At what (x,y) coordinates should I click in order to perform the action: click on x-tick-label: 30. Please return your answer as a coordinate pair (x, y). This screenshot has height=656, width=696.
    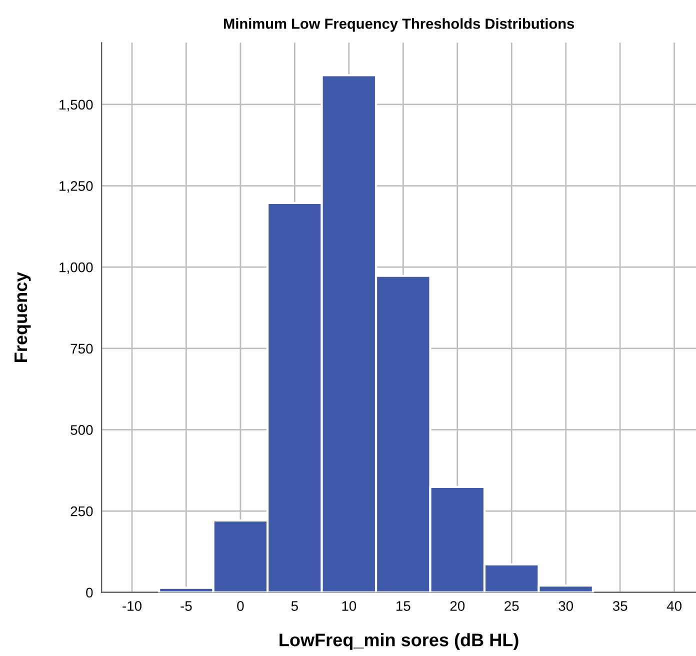
    Looking at the image, I should click on (566, 606).